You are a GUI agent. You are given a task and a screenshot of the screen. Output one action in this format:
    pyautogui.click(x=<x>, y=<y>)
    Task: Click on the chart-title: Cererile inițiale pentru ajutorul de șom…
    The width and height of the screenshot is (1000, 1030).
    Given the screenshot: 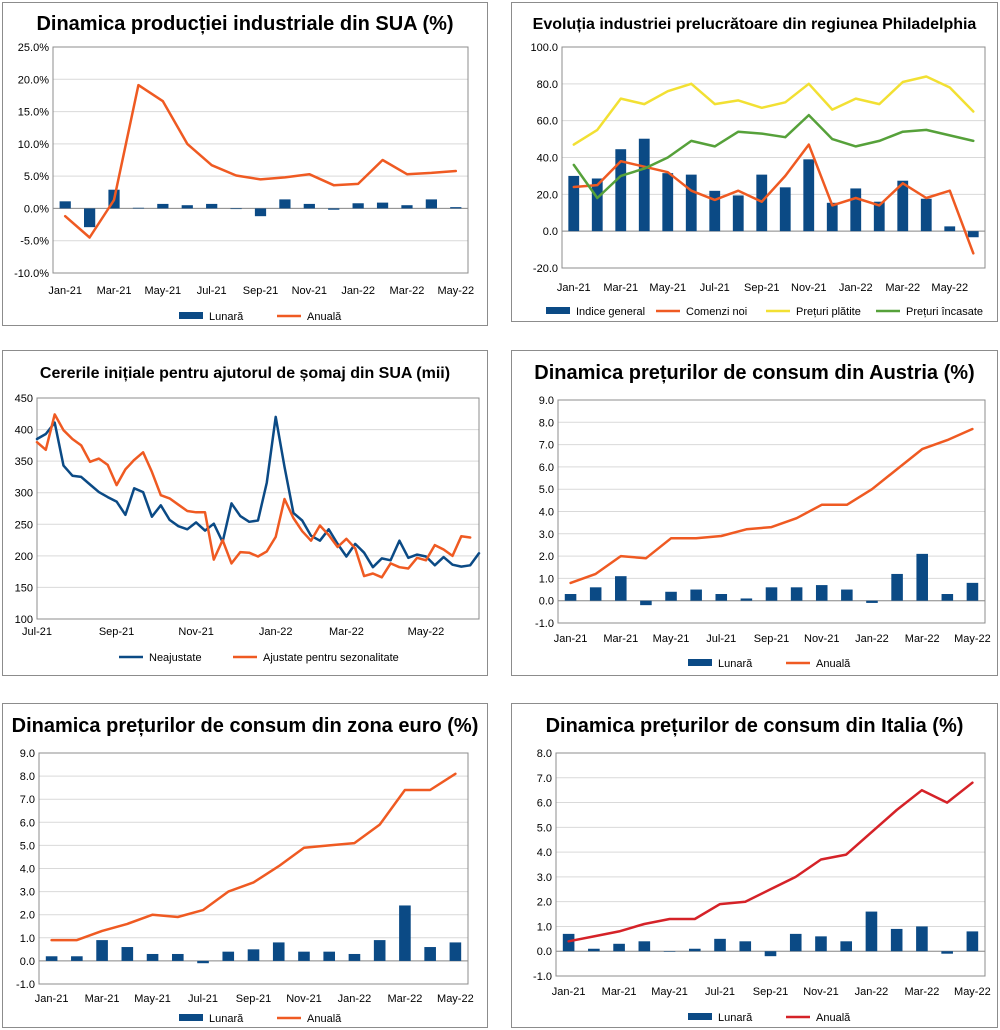 What is the action you would take?
    pyautogui.click(x=245, y=373)
    